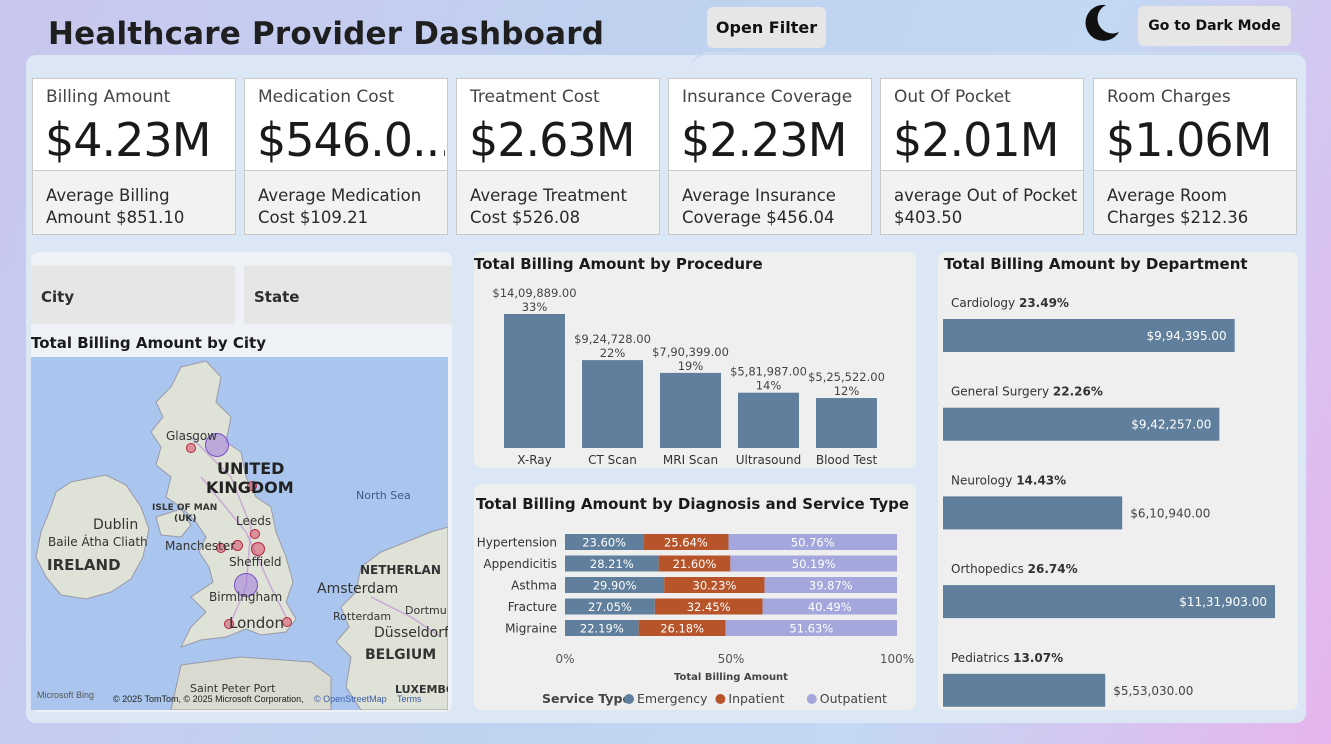  Describe the element at coordinates (612, 460) in the screenshot. I see `category-label: CT Scan` at that location.